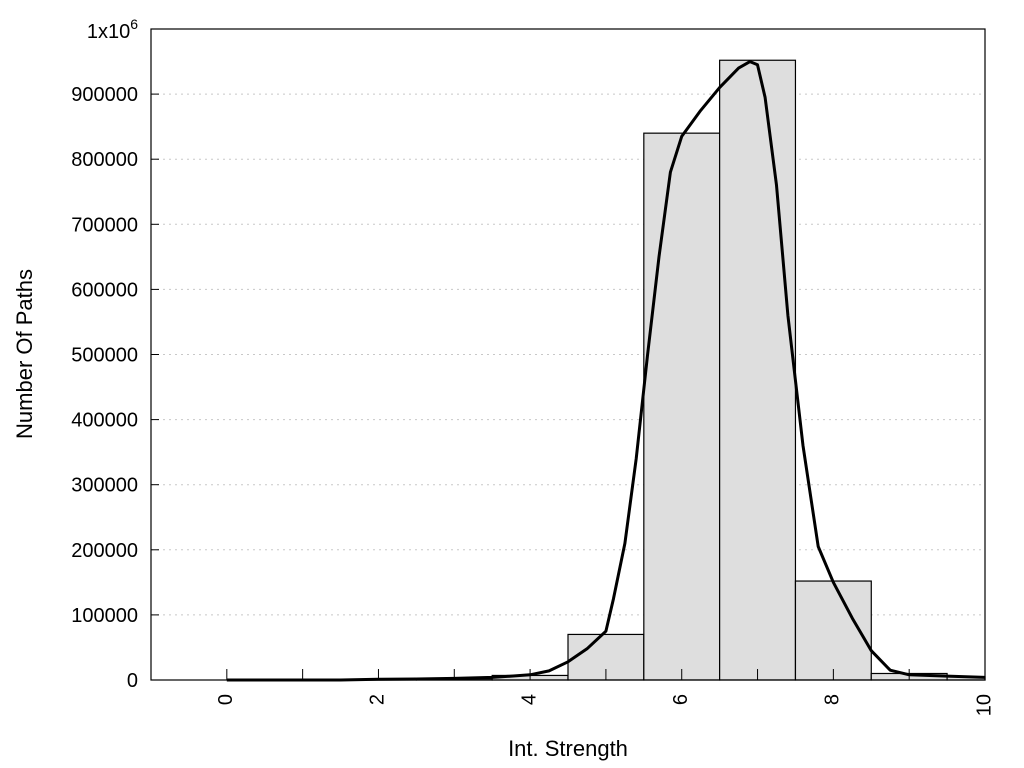 This screenshot has width=1024, height=768. I want to click on x-tick-label-10: 10, so click(984, 705).